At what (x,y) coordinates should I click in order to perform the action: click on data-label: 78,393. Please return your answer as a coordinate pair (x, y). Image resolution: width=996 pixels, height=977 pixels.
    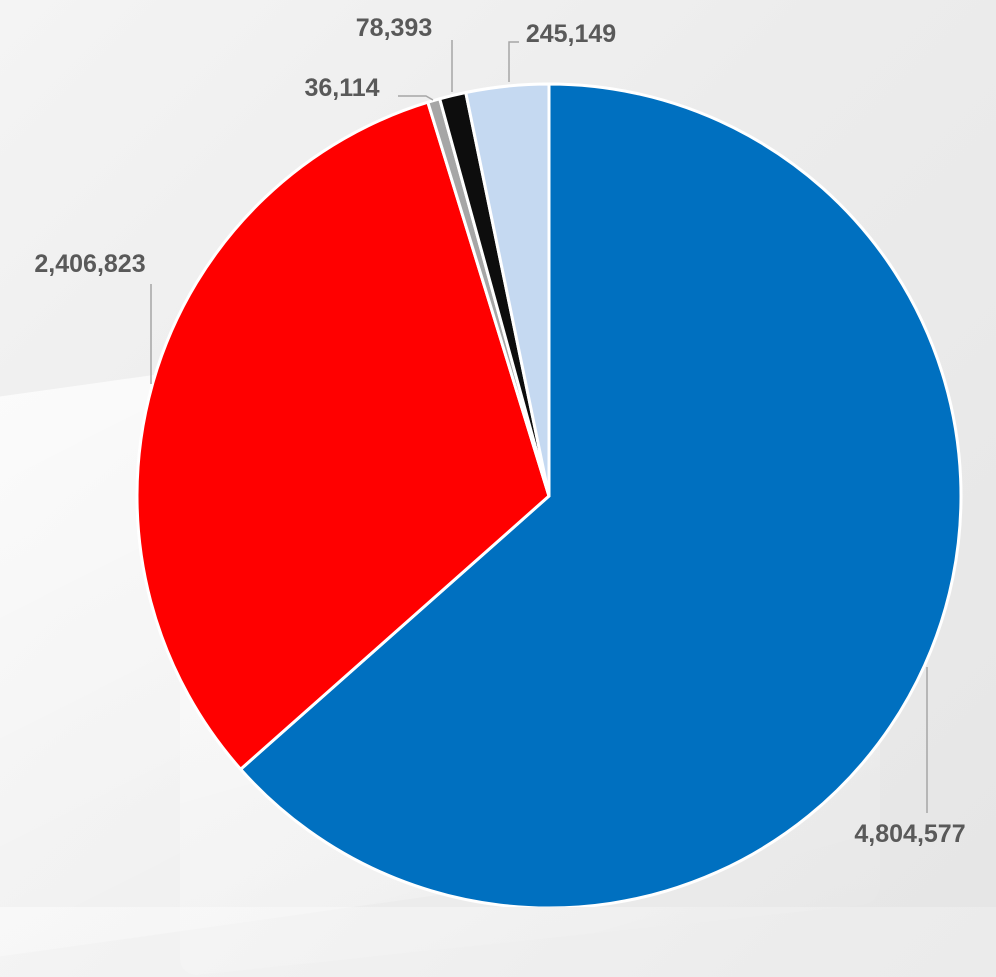
    Looking at the image, I should click on (394, 28).